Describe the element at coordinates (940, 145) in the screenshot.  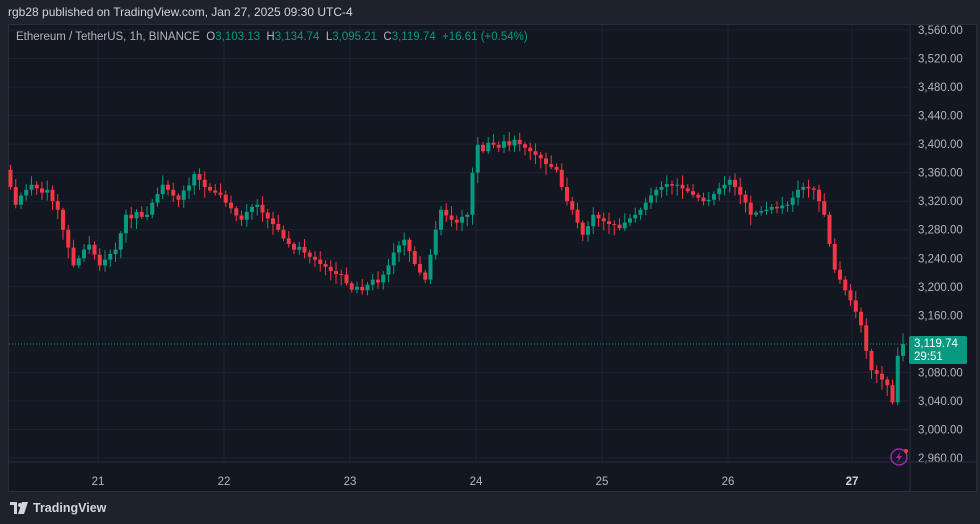
I see `y-tick-label: 3,400.00` at that location.